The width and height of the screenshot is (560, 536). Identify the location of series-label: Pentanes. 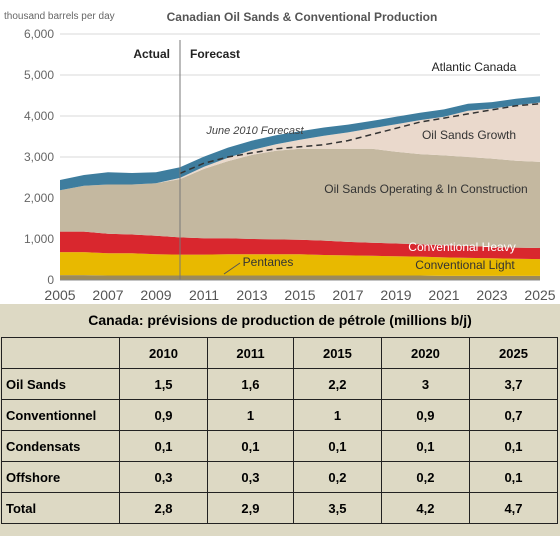
(268, 262).